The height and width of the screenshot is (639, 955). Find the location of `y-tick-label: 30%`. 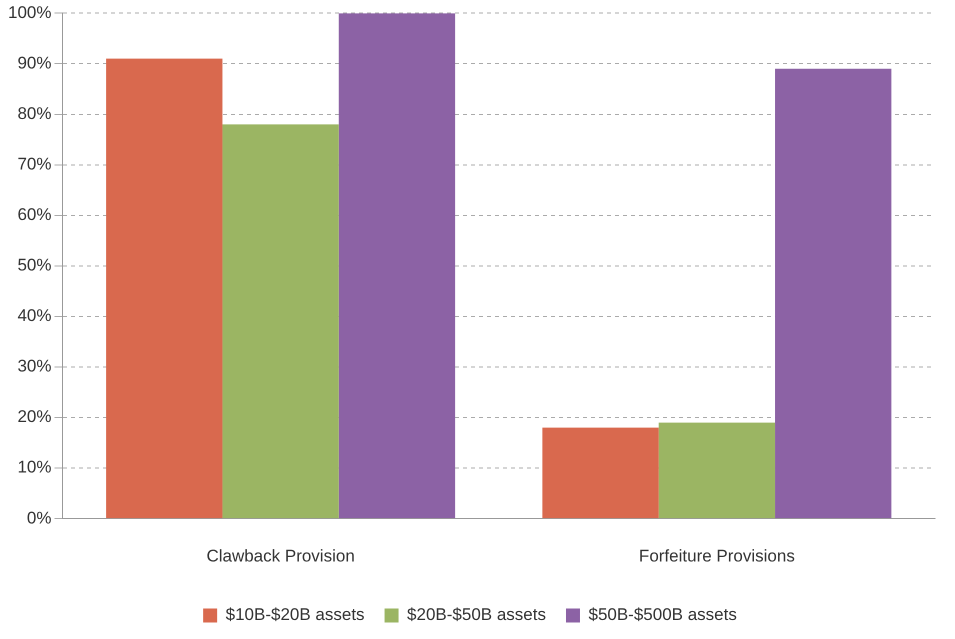

y-tick-label: 30% is located at coordinates (34, 366).